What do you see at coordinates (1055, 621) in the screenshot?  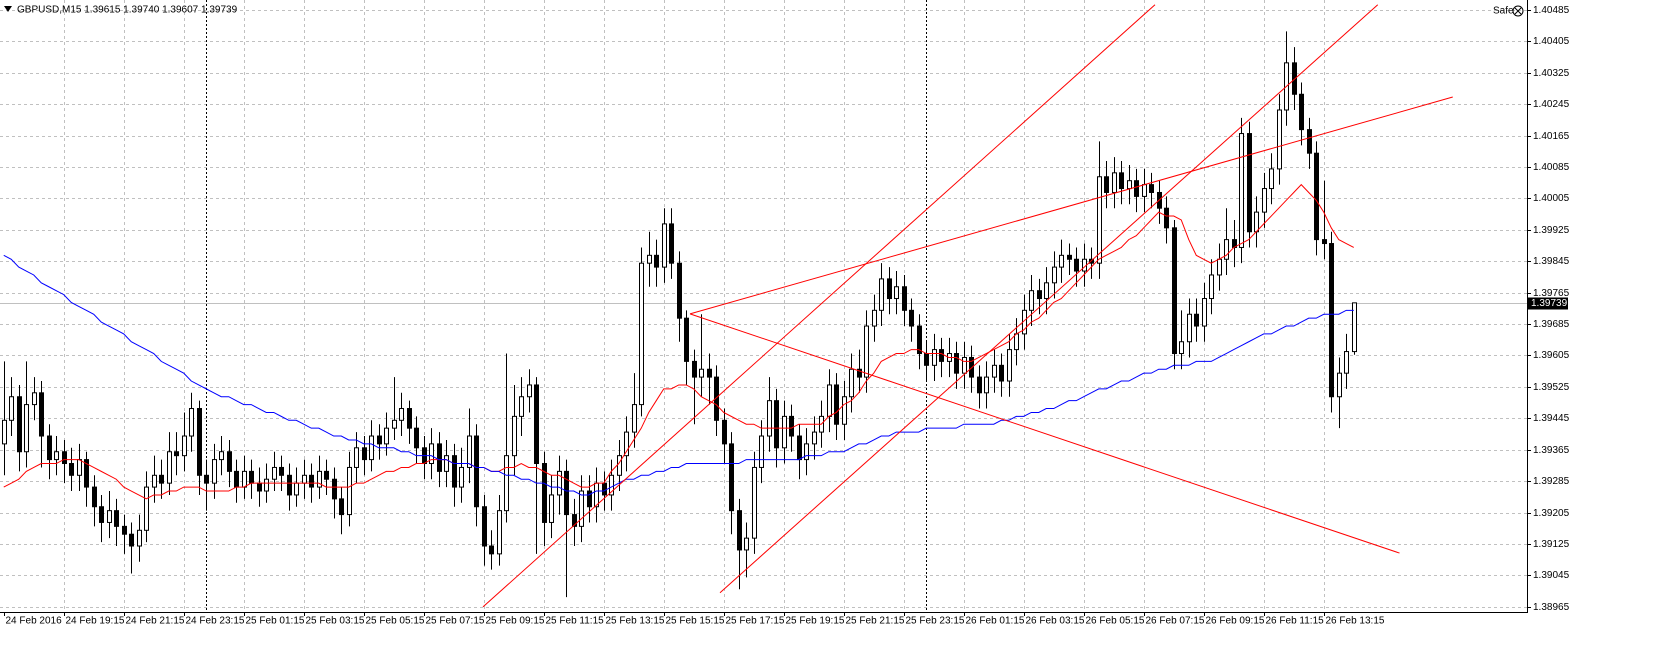 I see `x-tick-label: 26 Feb 03:15` at bounding box center [1055, 621].